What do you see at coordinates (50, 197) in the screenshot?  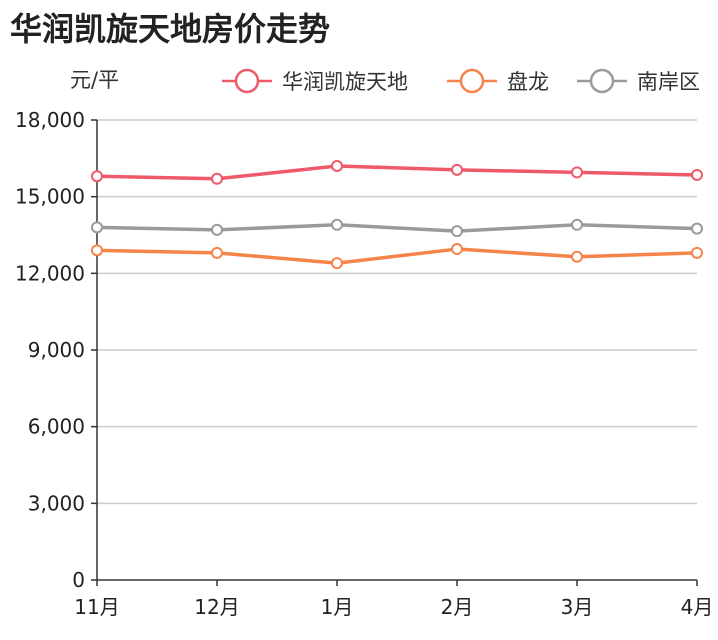 I see `y-tick-label: 15,000` at bounding box center [50, 197].